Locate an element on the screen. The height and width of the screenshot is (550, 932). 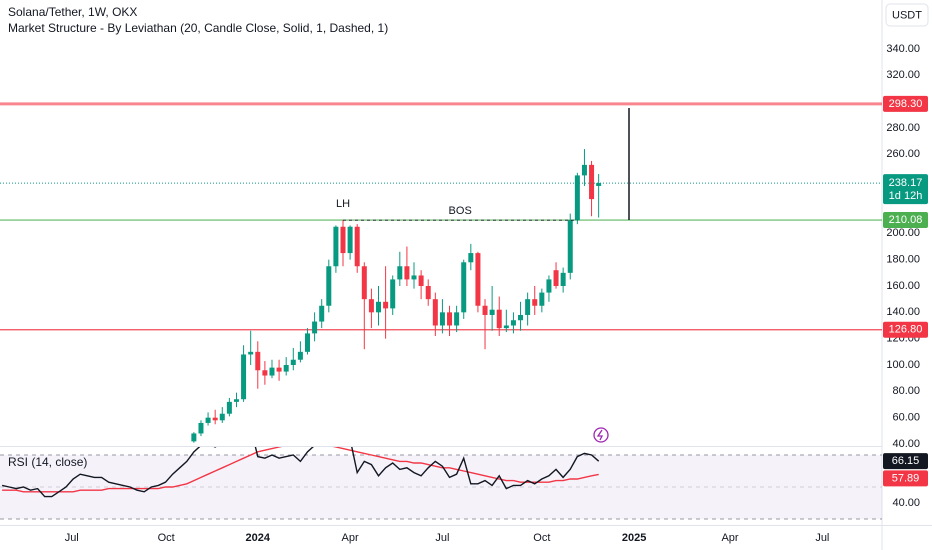
y-tick-label: 180.00 is located at coordinates (903, 260).